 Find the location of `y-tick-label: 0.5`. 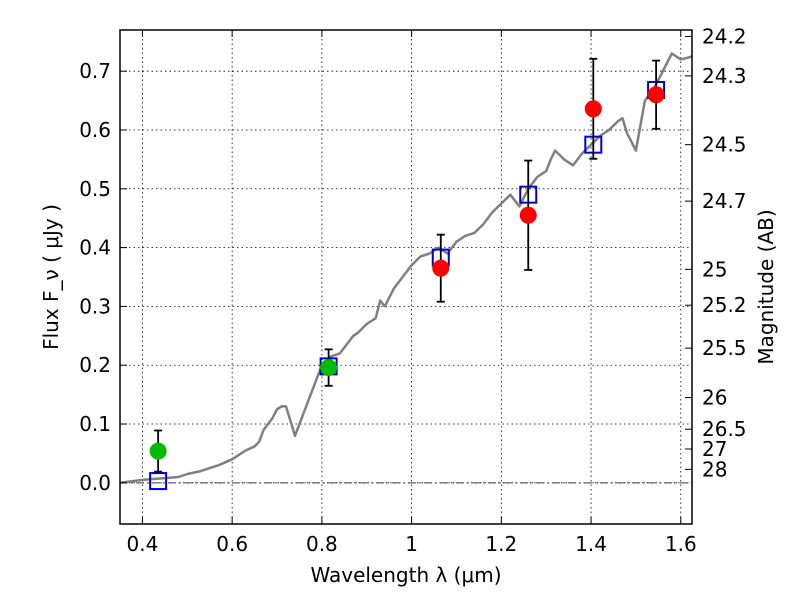

y-tick-label: 0.5 is located at coordinates (95, 189).